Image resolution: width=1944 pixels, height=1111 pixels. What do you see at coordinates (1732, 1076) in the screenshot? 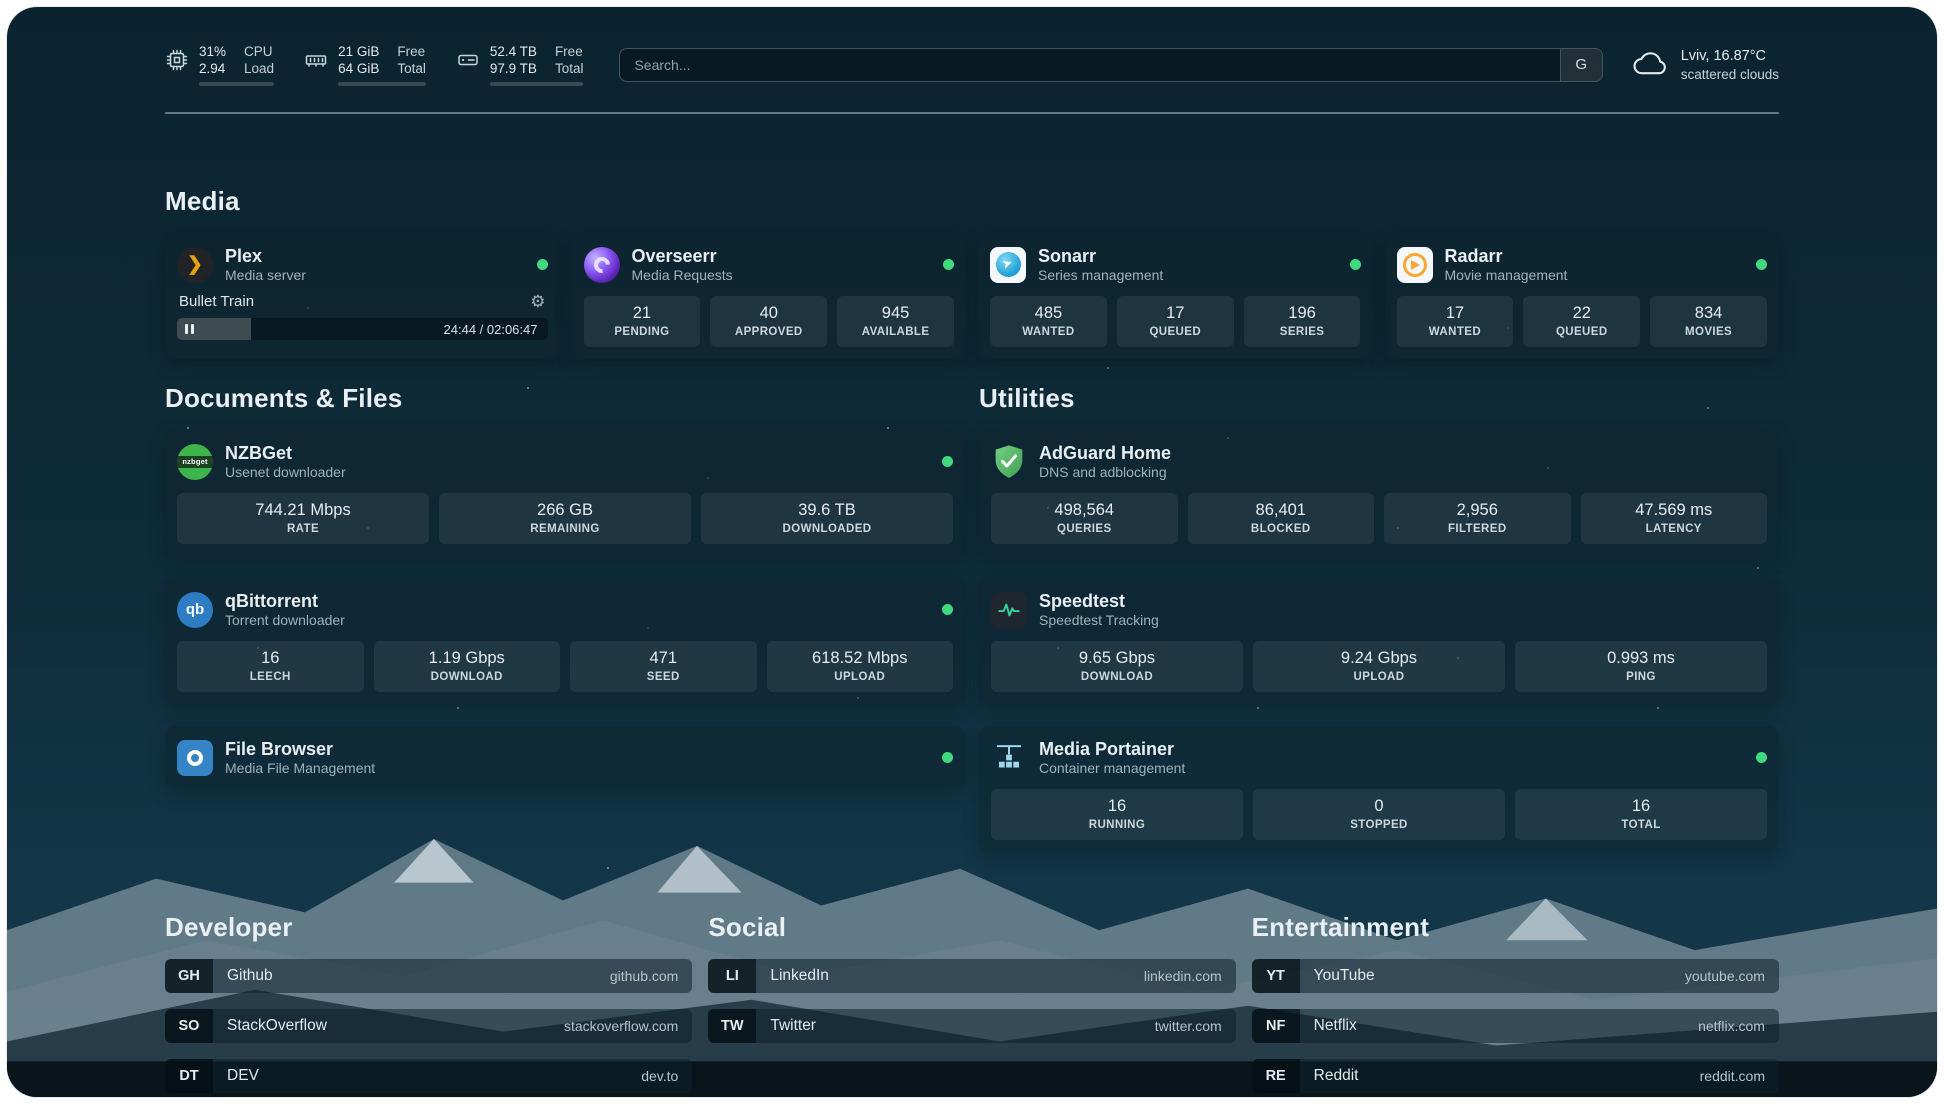
I see `bookmark-url: reddit.com` at bounding box center [1732, 1076].